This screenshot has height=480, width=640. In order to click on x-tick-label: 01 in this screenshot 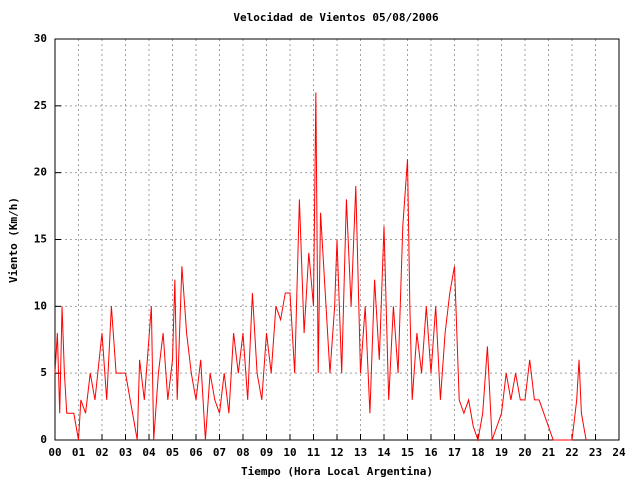, I will do `click(79, 452)`.